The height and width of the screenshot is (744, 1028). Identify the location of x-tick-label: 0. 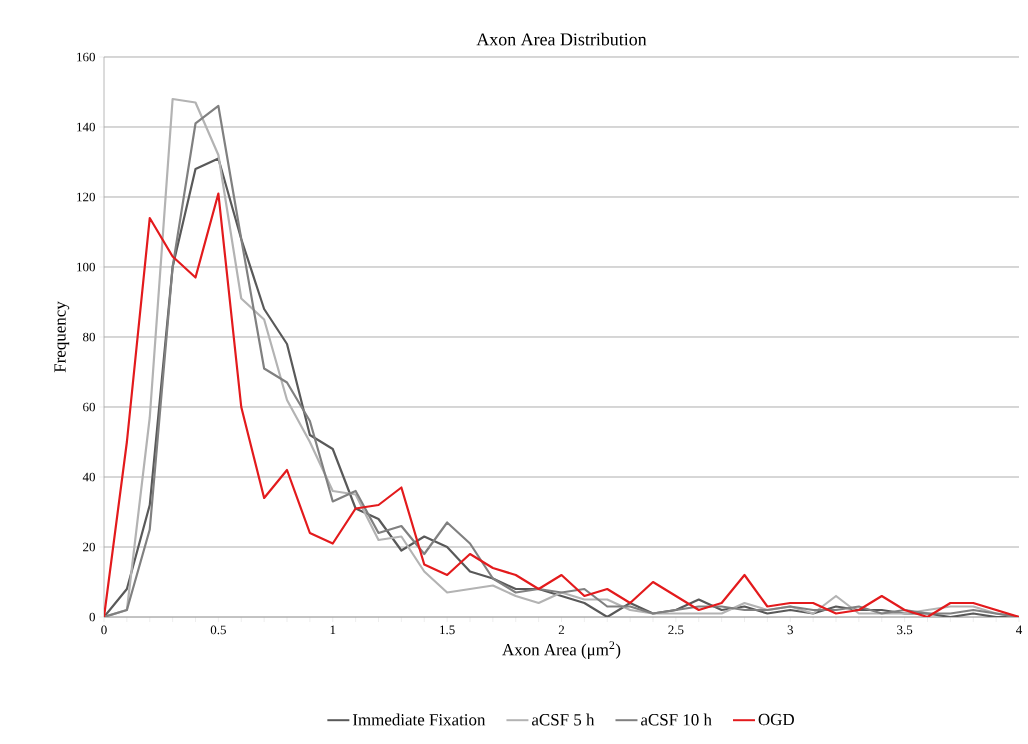
(104, 630).